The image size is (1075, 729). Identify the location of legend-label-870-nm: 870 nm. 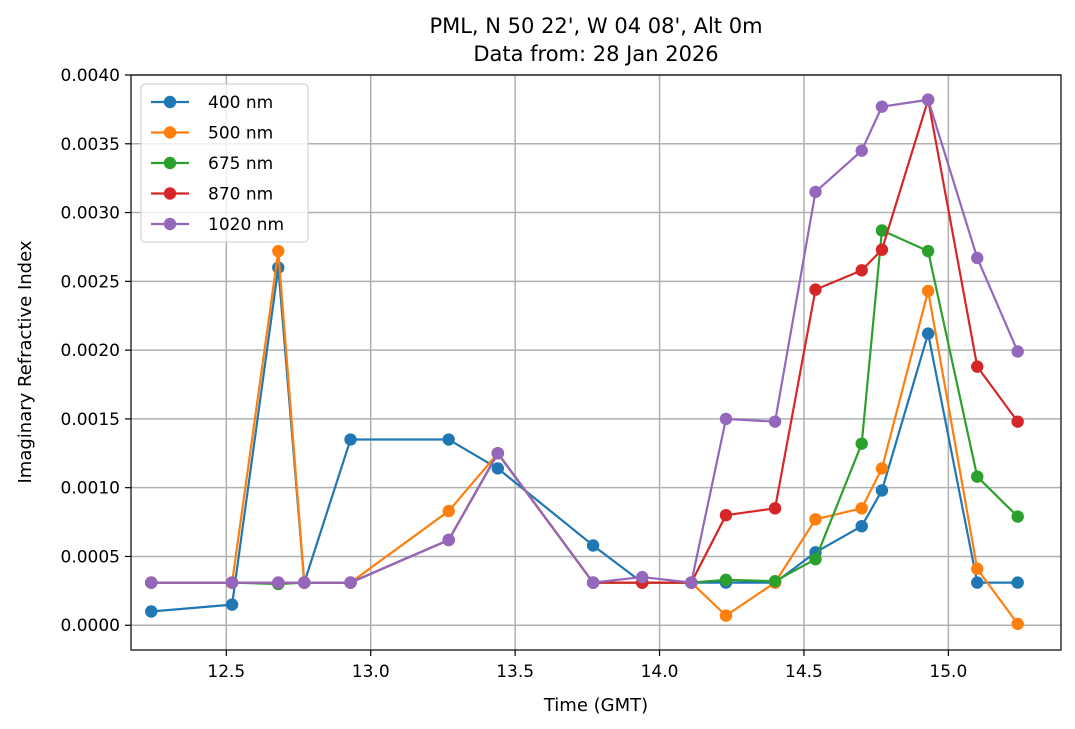
(240, 195).